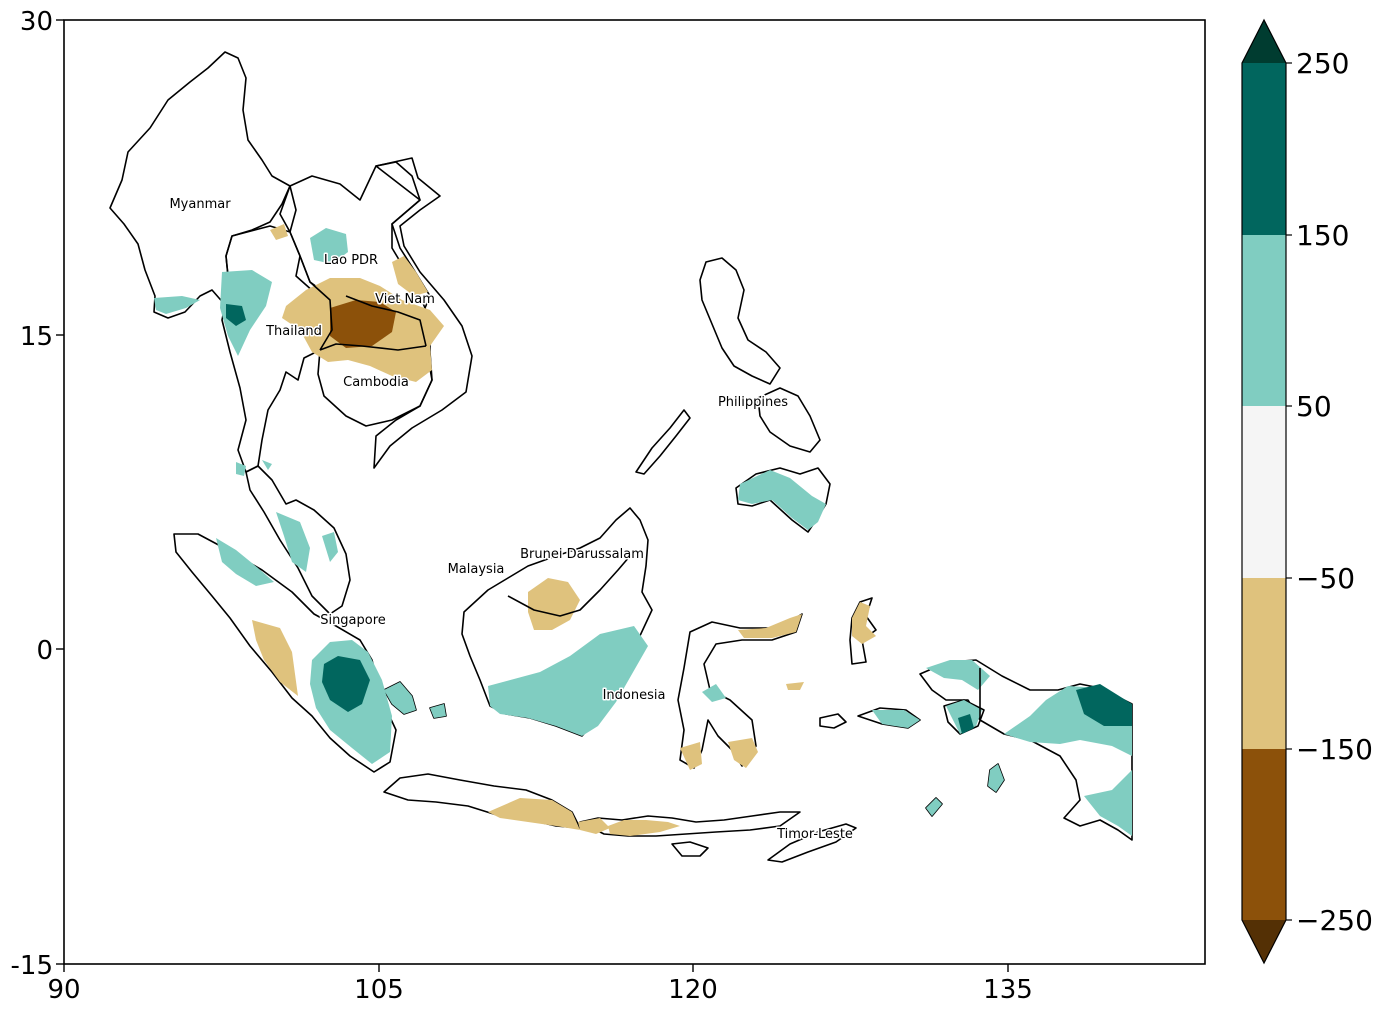 This screenshot has width=1381, height=1010. Describe the element at coordinates (476, 569) in the screenshot. I see `country-label-malaysia: Malaysia` at that location.